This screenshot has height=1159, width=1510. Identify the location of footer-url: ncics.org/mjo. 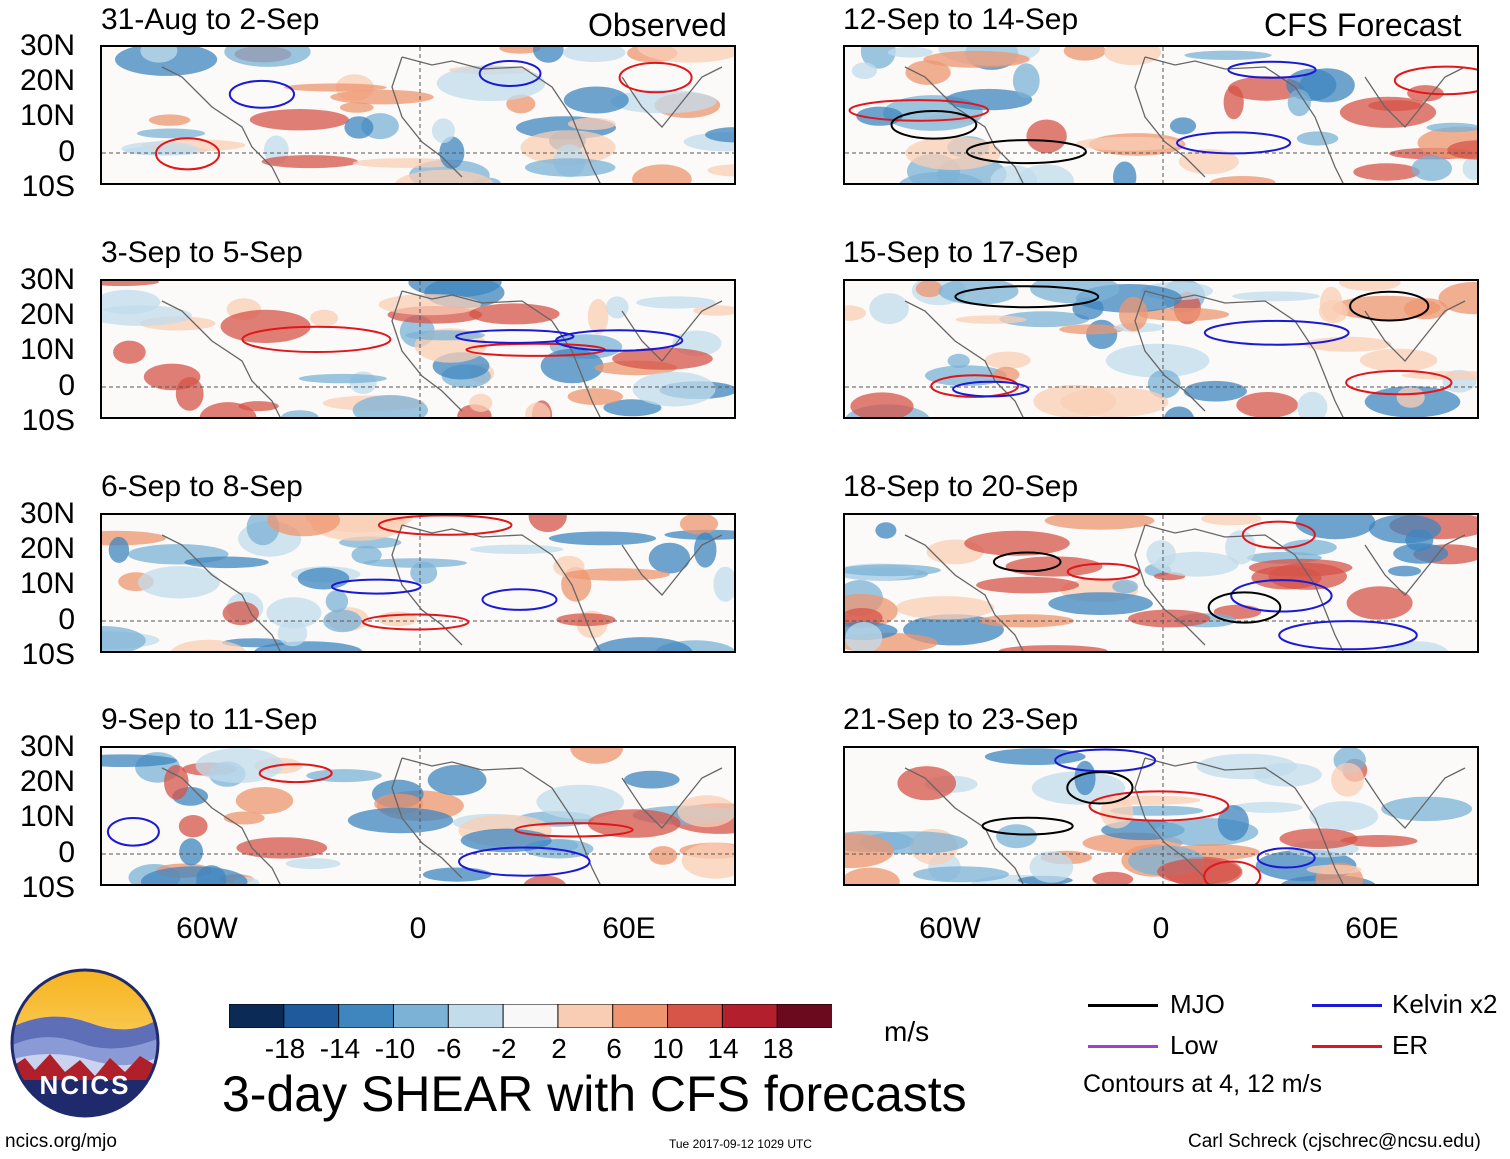
(61, 1141).